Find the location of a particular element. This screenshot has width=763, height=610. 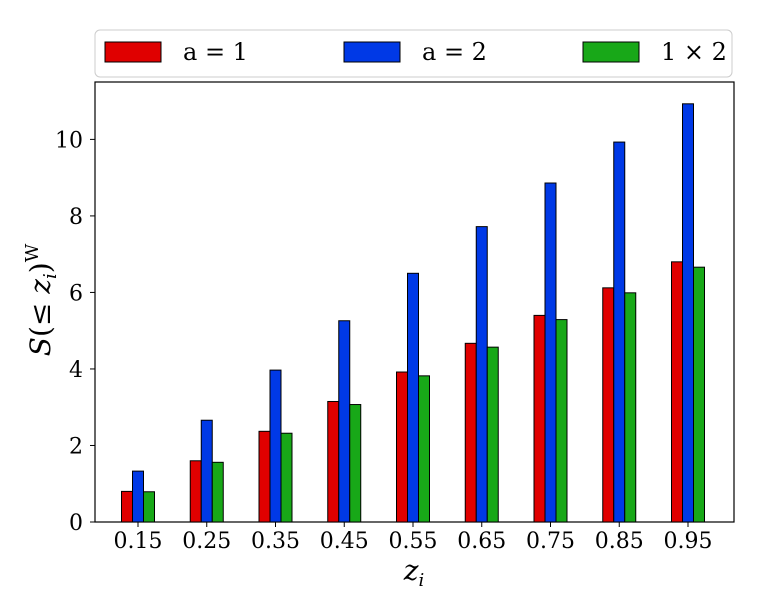

legend-label-2: a = 2 is located at coordinates (454, 52).